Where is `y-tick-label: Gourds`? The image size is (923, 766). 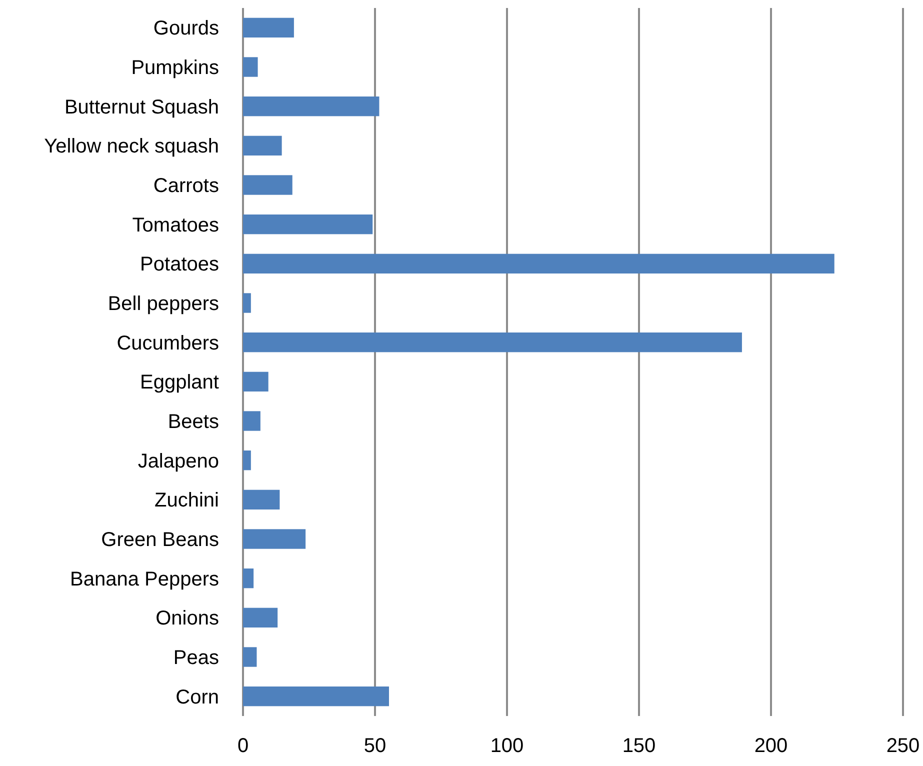 y-tick-label: Gourds is located at coordinates (186, 29).